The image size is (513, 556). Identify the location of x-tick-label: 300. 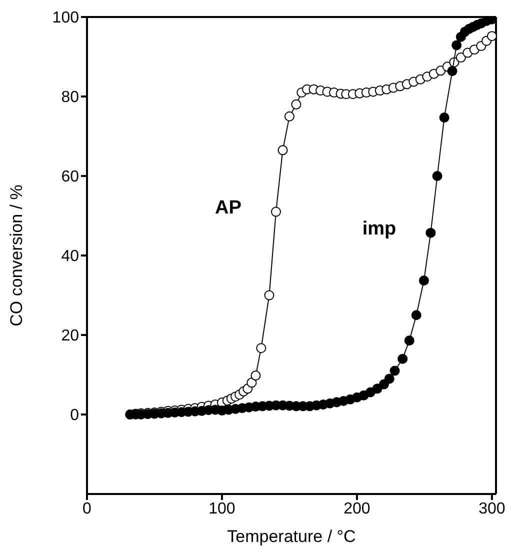
(492, 509).